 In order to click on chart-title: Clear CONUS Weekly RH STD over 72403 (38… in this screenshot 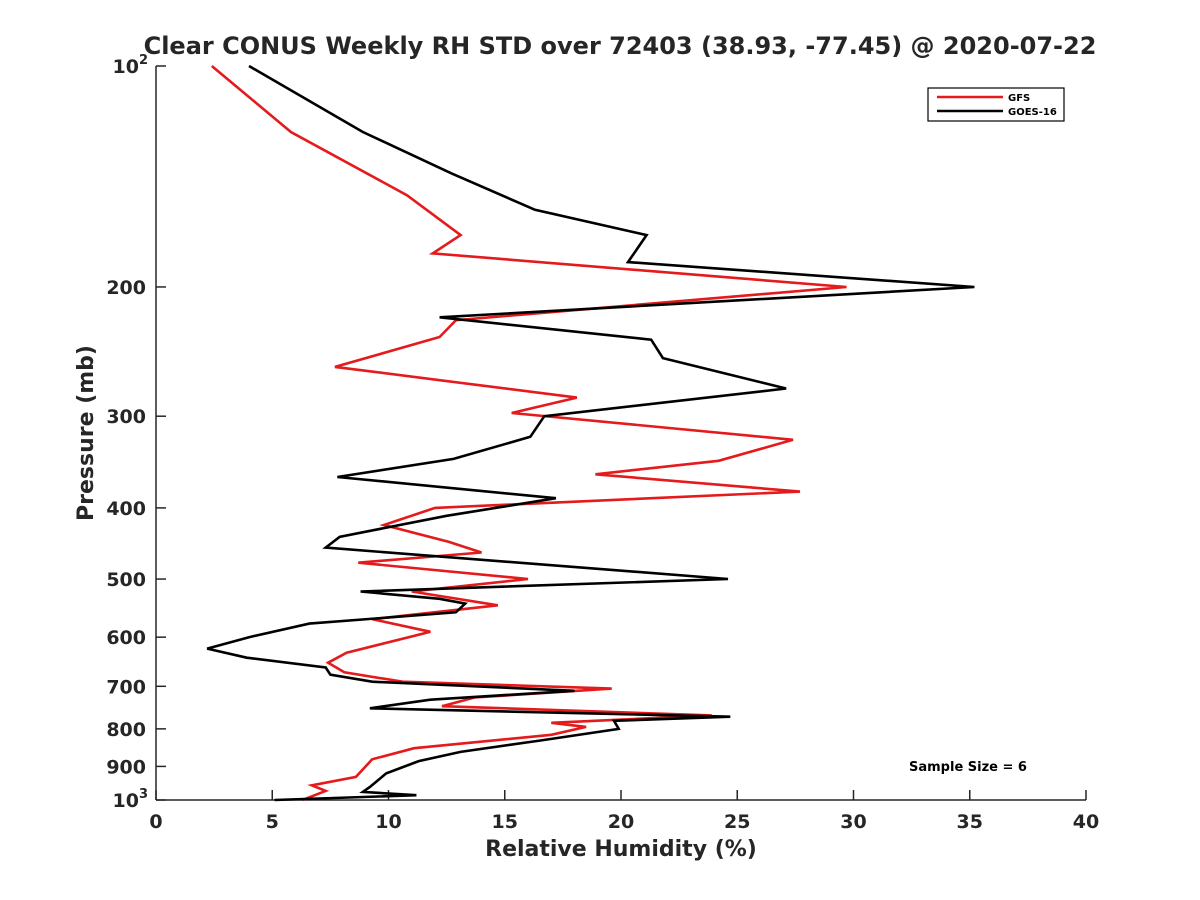, I will do `click(620, 46)`.